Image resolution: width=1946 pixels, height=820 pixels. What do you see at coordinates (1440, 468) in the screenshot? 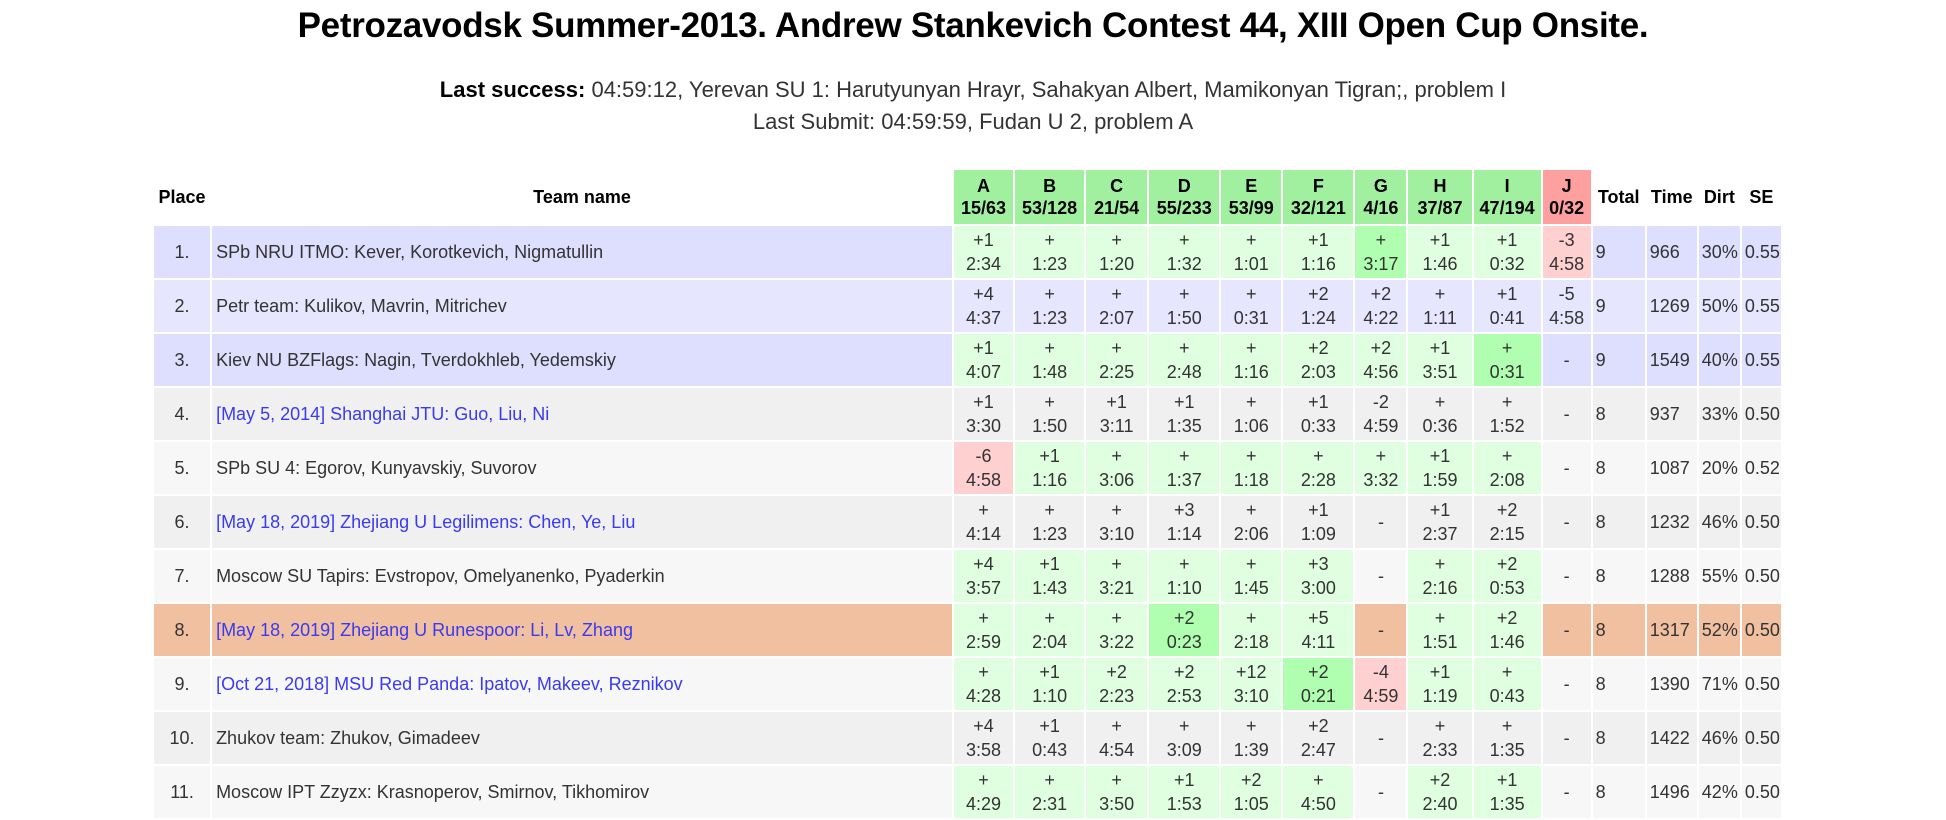
I see `problem-cell-h: +1 1:59` at bounding box center [1440, 468].